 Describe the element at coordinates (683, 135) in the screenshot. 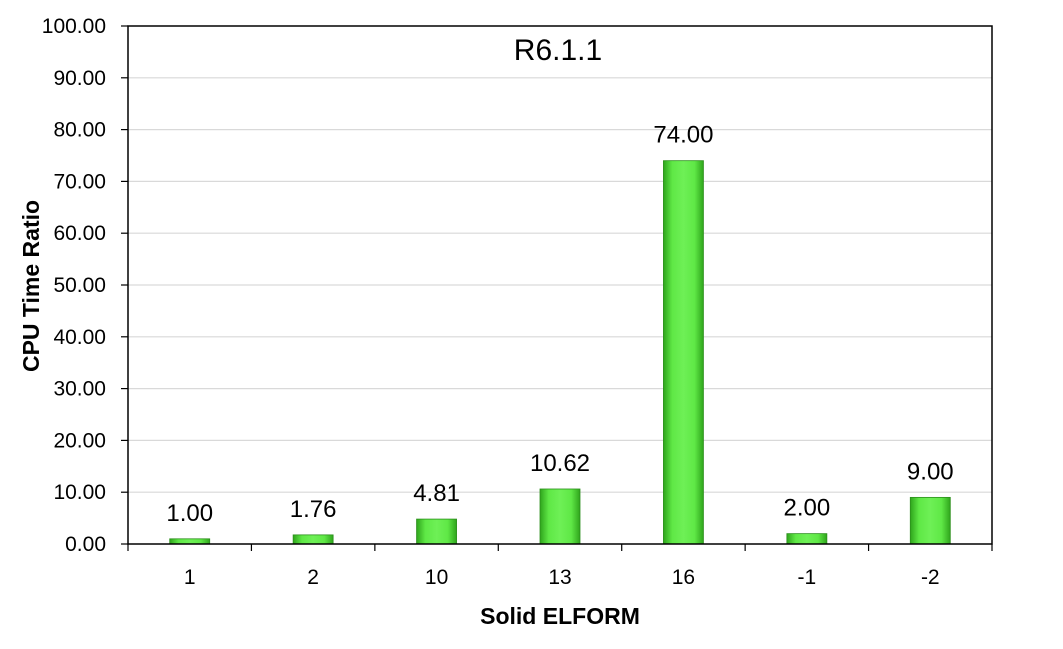

I see `data-label-16: 74.00` at that location.